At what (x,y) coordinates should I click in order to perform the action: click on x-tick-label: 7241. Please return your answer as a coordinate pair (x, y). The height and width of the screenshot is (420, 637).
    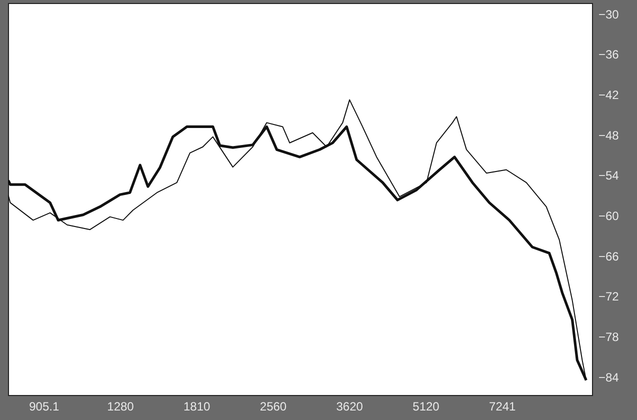
    Looking at the image, I should click on (502, 407).